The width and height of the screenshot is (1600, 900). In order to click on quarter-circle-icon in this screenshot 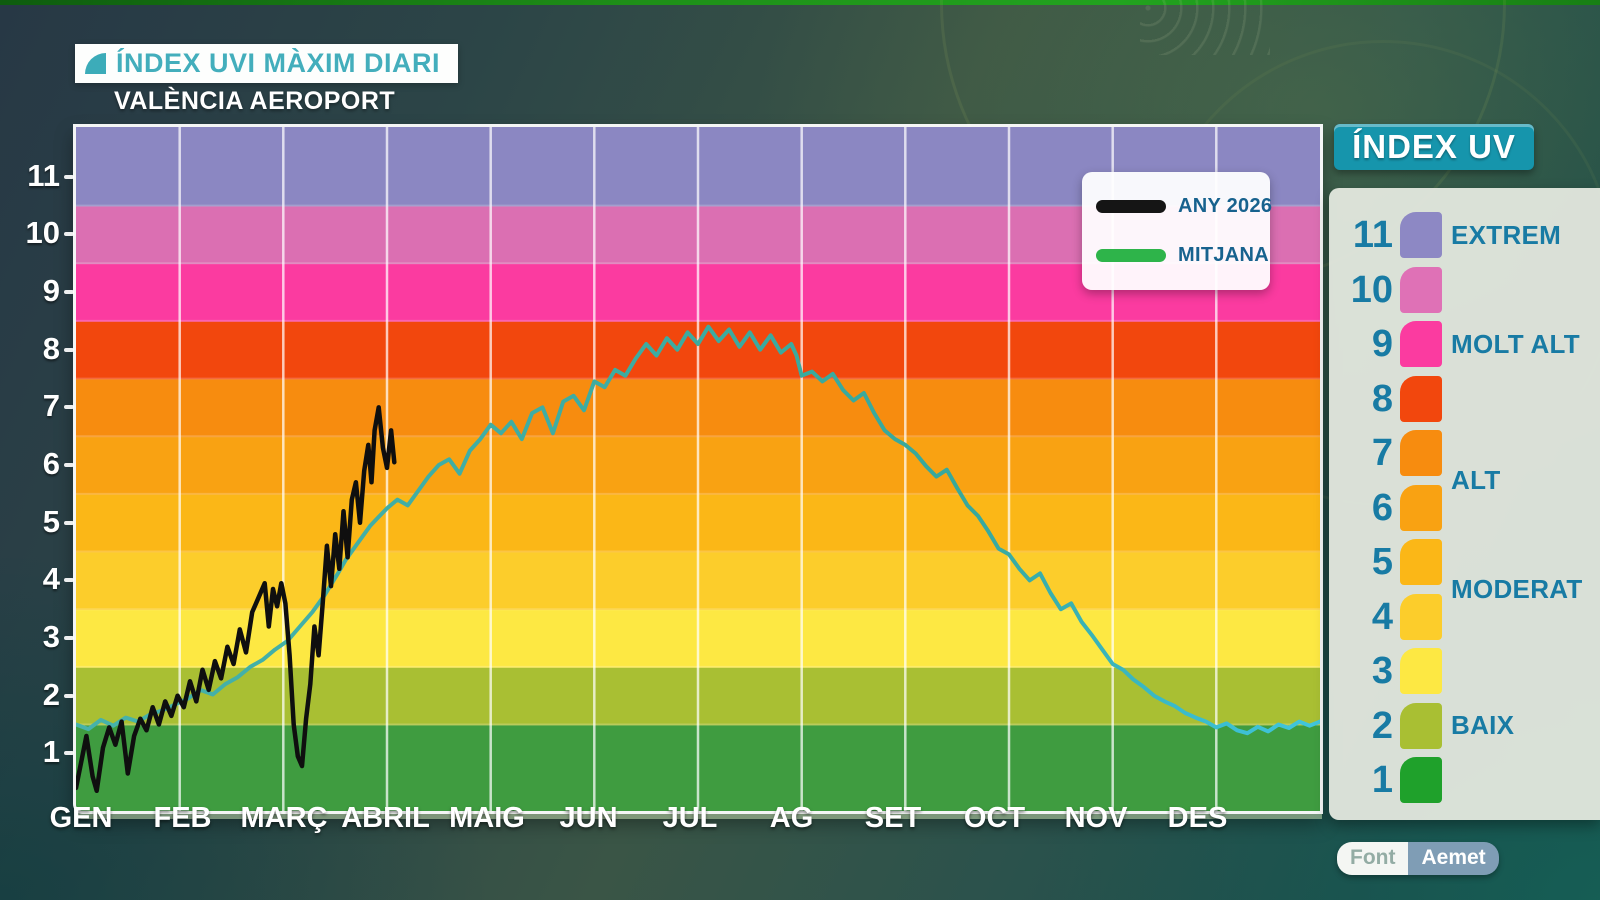, I will do `click(95, 63)`.